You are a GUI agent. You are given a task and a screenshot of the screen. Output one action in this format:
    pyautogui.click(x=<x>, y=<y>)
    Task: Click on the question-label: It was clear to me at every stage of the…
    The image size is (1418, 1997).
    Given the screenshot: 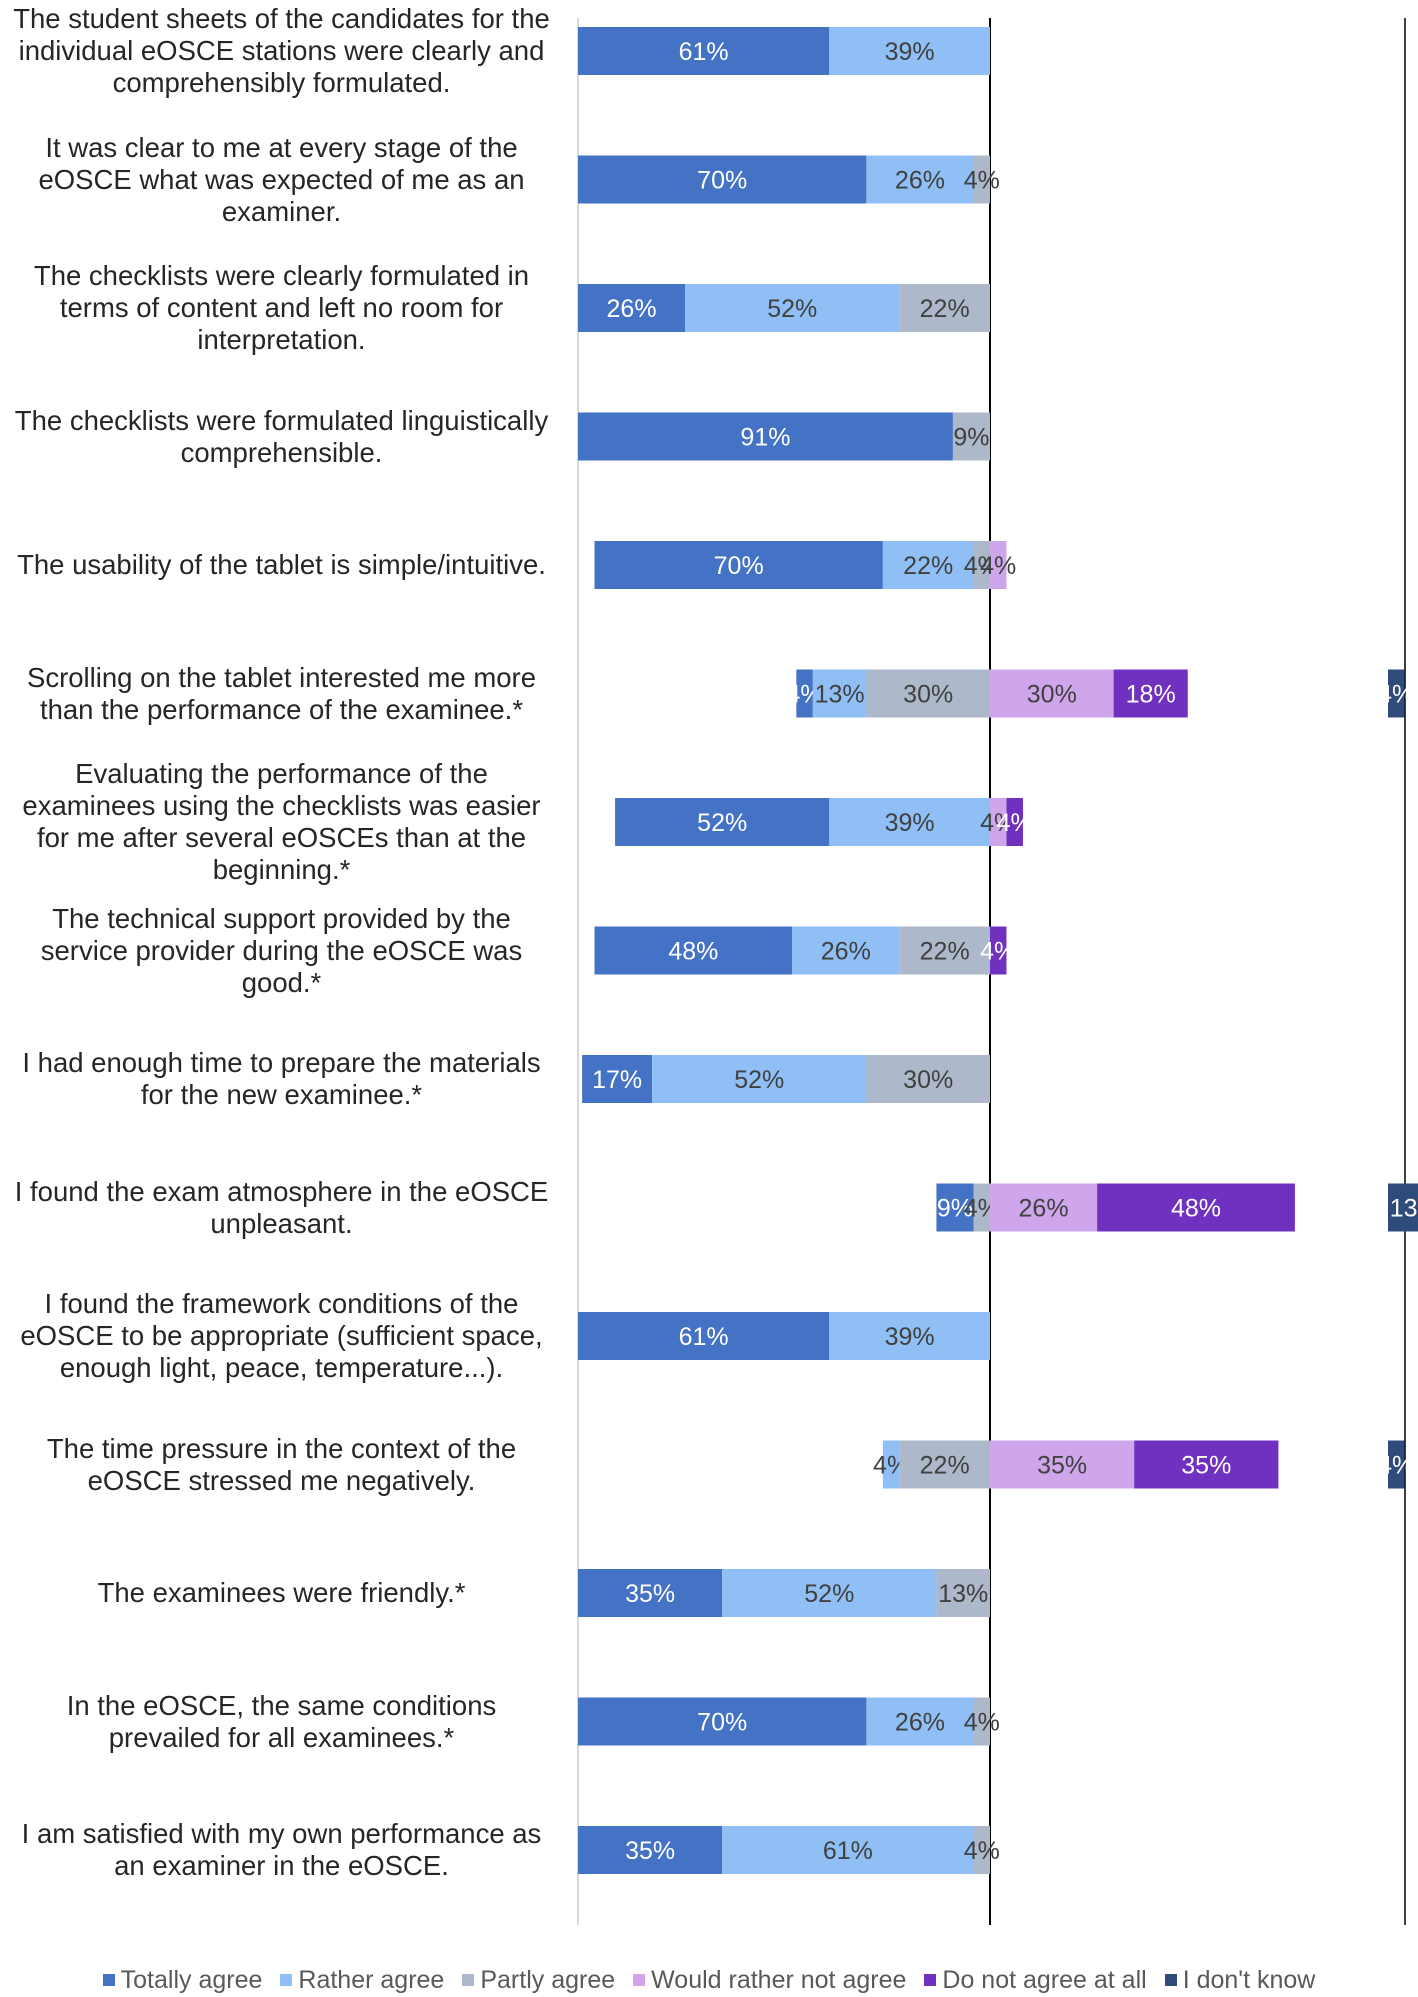 What is the action you would take?
    pyautogui.click(x=281, y=179)
    